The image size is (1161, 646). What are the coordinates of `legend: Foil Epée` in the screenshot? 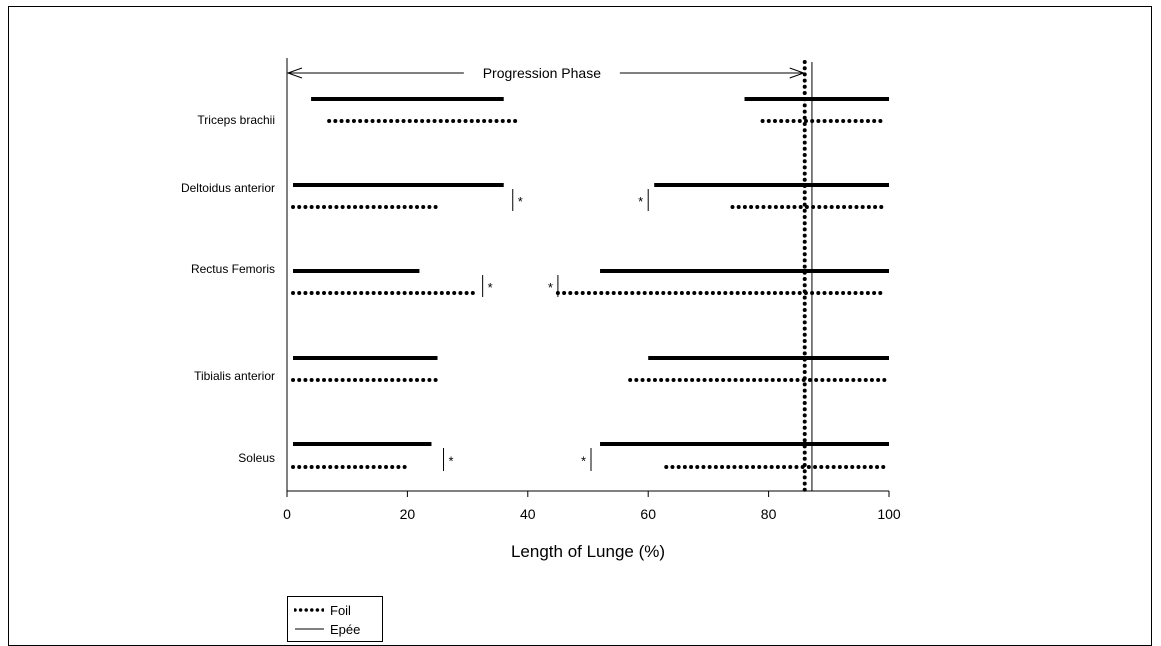 It's located at (335, 619).